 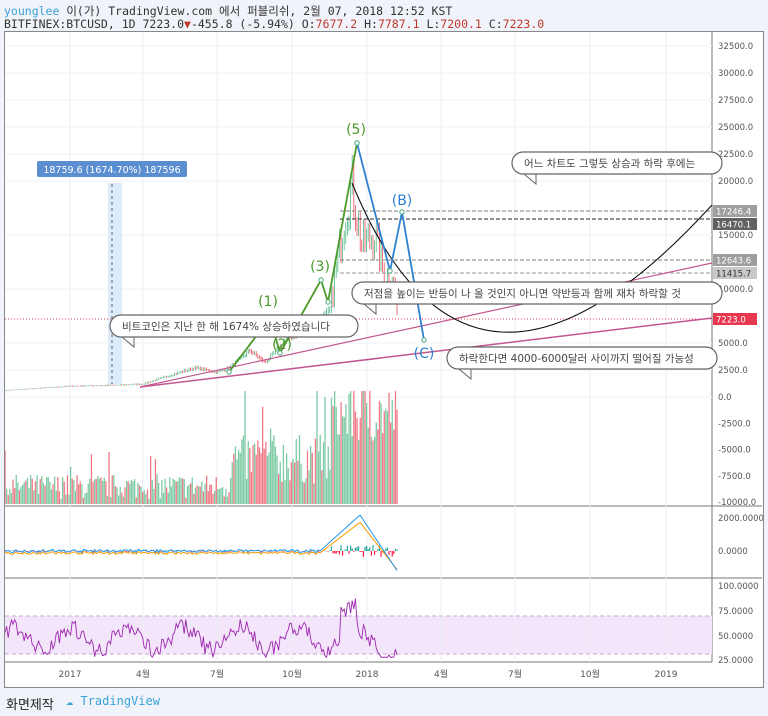 I want to click on price-tick: 27500.0, so click(x=735, y=101).